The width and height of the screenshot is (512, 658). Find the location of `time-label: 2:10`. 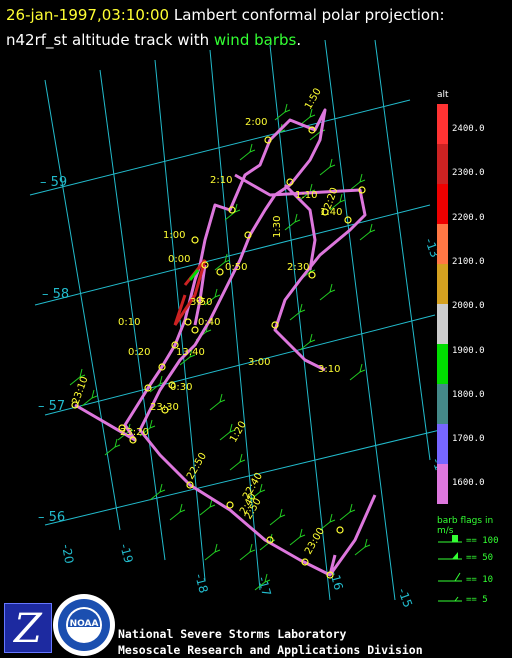

time-label: 2:10 is located at coordinates (221, 180).